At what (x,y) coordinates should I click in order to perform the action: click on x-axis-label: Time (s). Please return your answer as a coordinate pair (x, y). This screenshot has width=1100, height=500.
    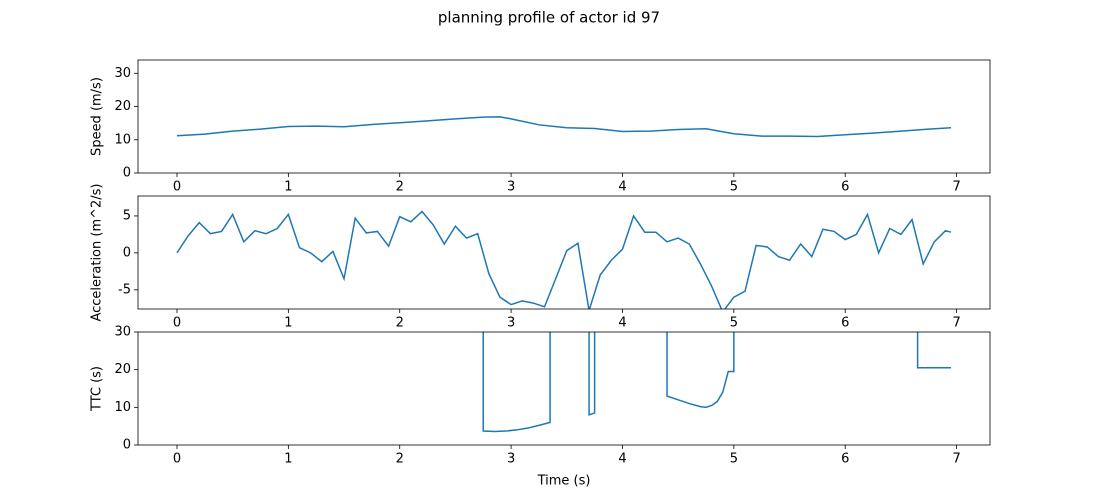
    Looking at the image, I should click on (564, 481).